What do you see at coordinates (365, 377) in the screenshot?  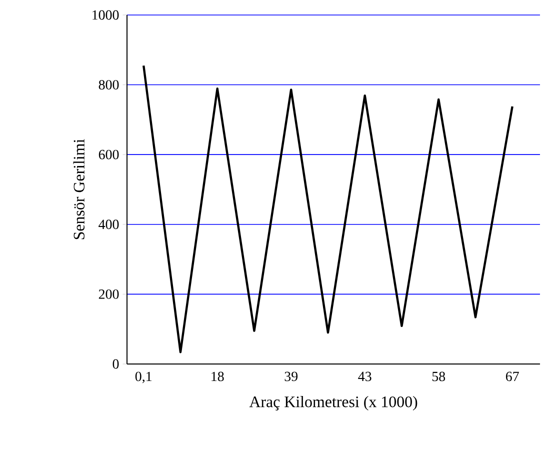 I see `x-tick-label: 43` at bounding box center [365, 377].